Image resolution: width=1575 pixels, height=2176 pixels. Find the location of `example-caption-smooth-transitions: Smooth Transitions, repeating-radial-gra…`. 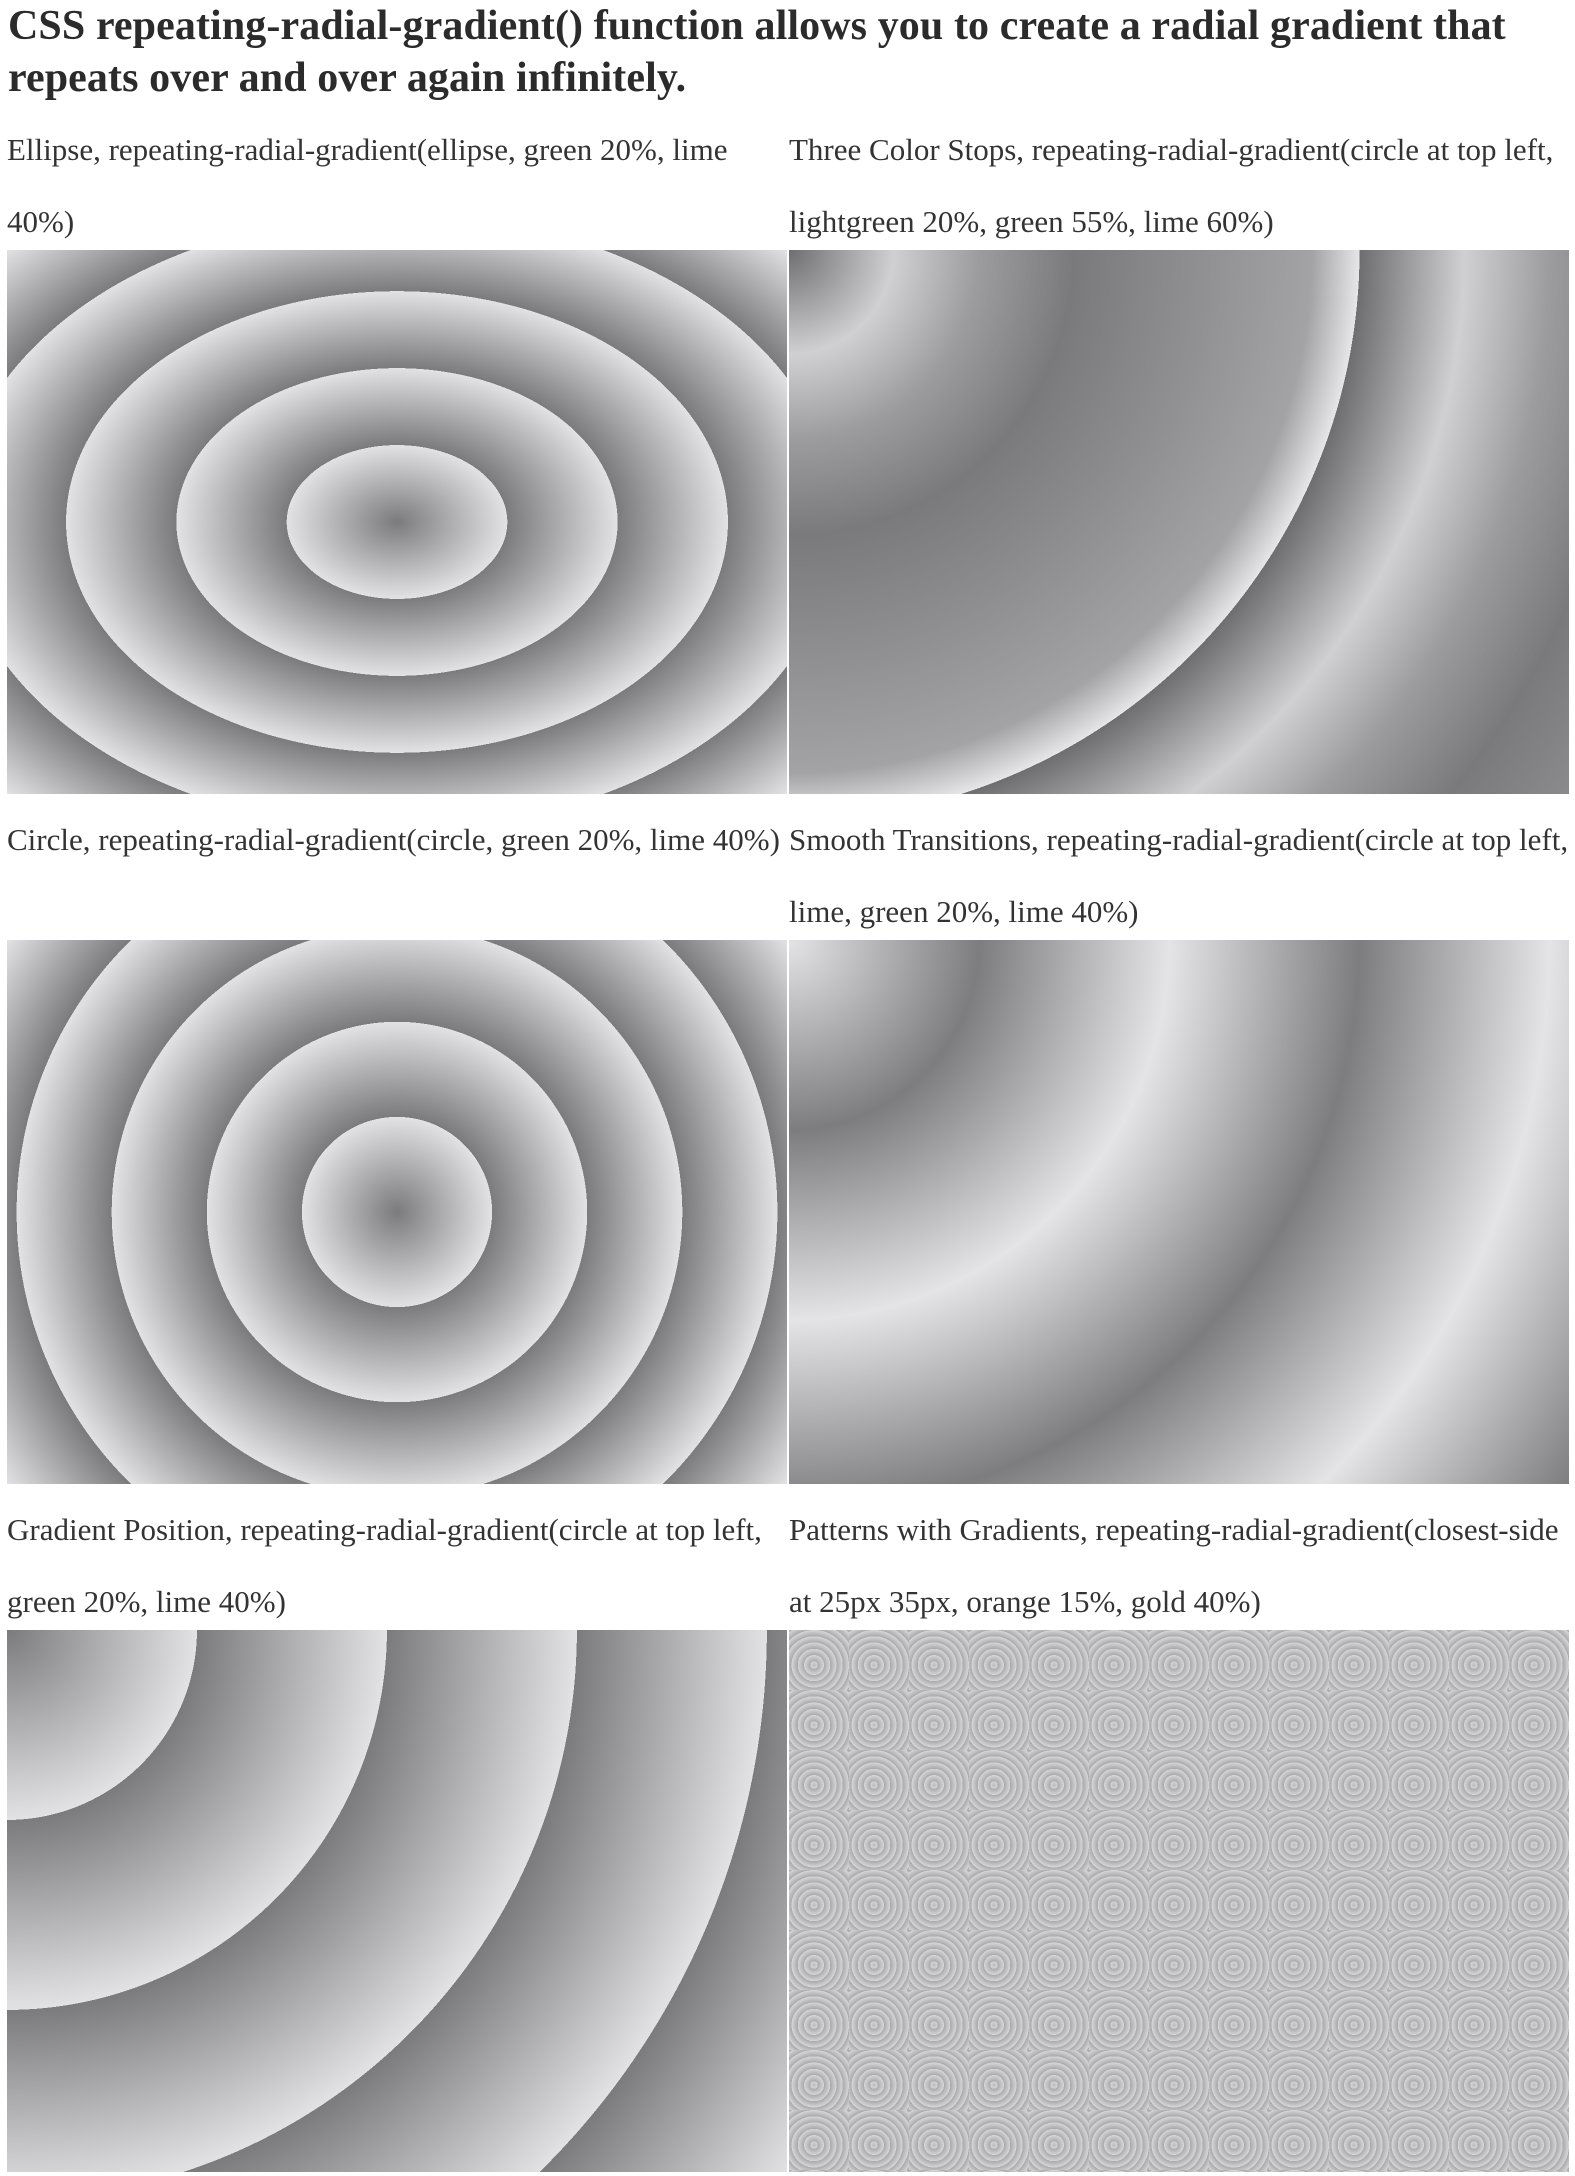

example-caption-smooth-transitions: Smooth Transitions, repeating-radial-gra… is located at coordinates (1179, 875).